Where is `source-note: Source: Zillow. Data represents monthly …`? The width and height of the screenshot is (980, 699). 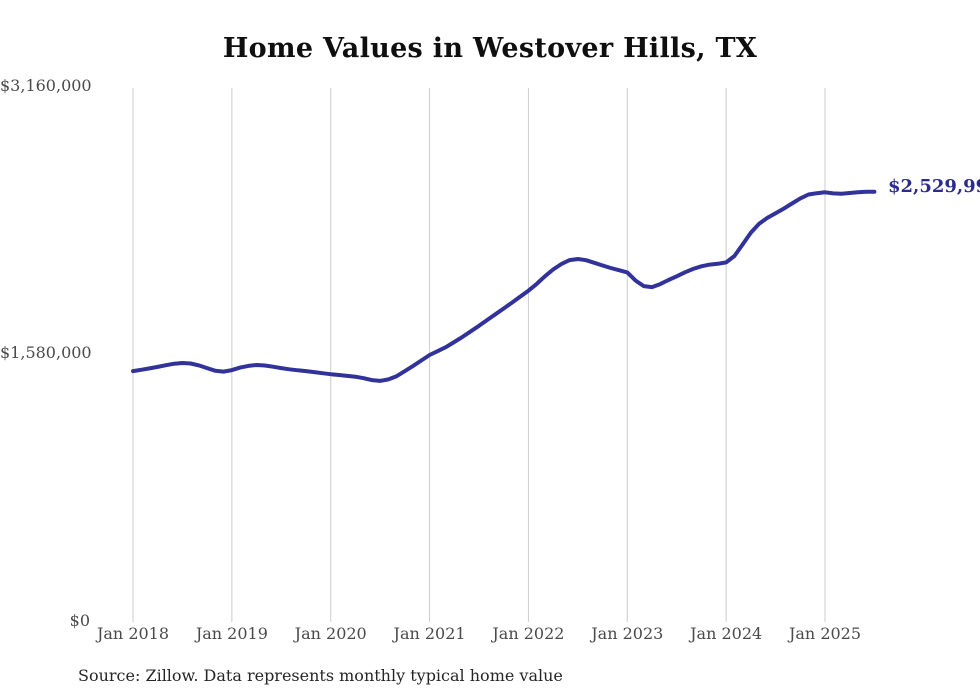
source-note: Source: Zillow. Data represents monthly … is located at coordinates (320, 675).